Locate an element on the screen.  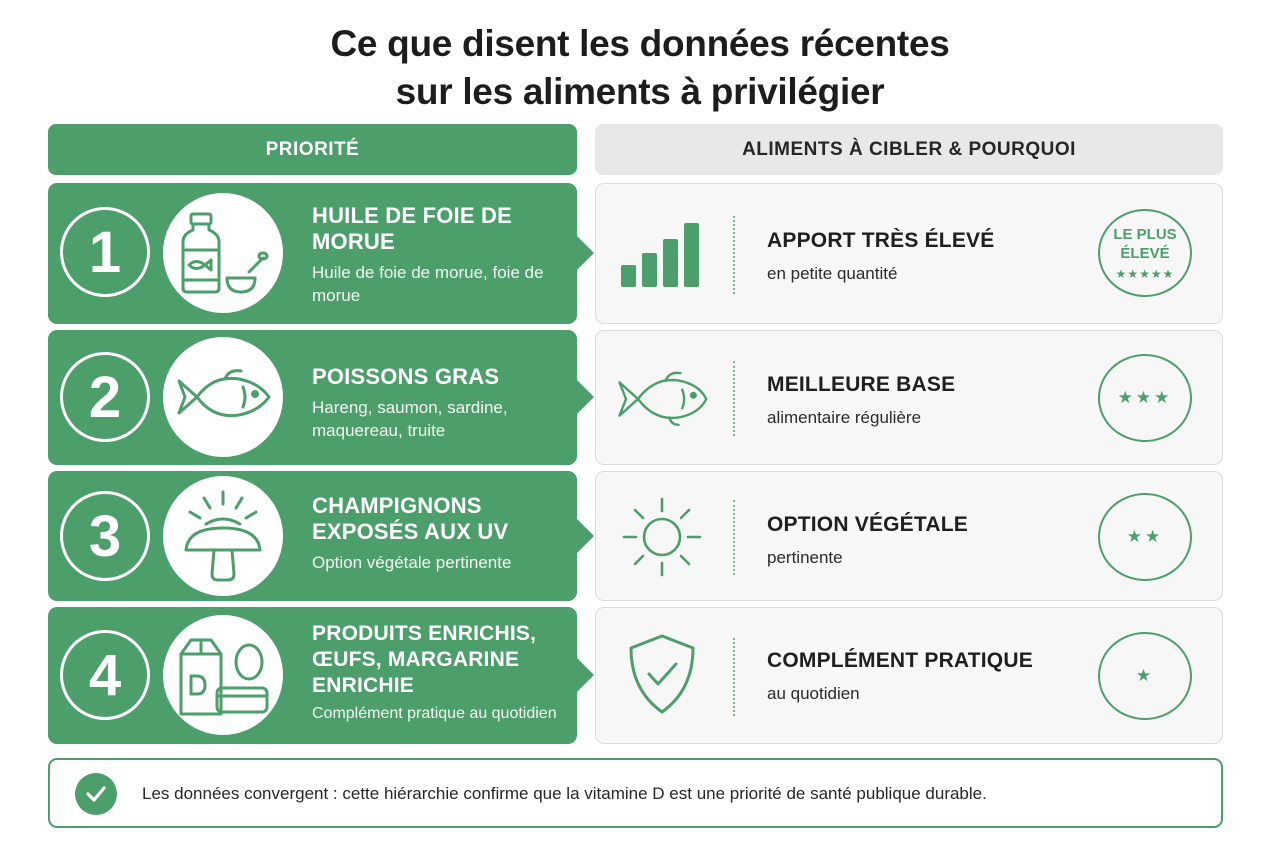
rating-badge: LE PLUS ÉLEVÉ ★★★★★ is located at coordinates (1145, 253).